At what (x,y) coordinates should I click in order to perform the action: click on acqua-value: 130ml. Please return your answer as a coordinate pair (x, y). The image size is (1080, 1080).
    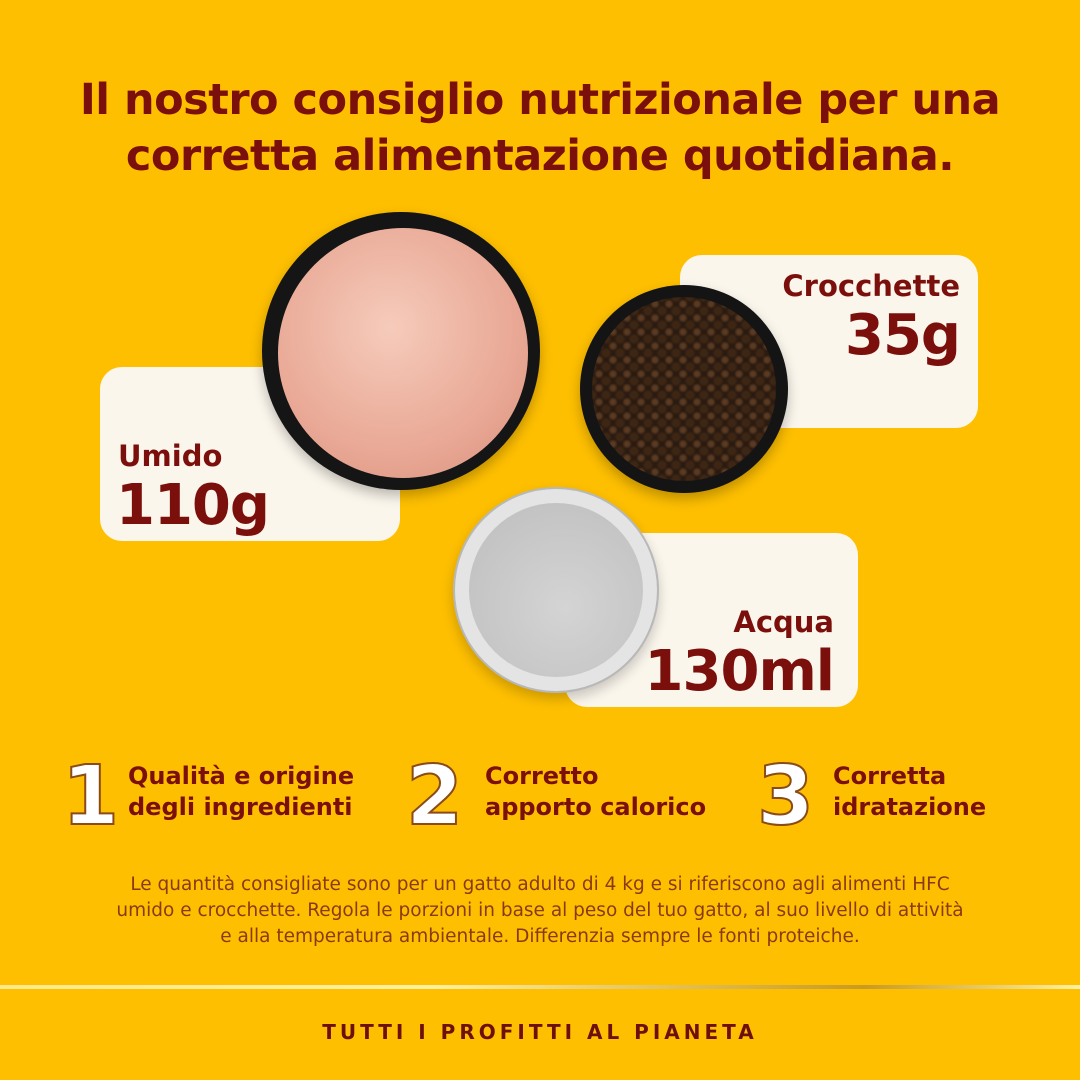
    Looking at the image, I should click on (739, 671).